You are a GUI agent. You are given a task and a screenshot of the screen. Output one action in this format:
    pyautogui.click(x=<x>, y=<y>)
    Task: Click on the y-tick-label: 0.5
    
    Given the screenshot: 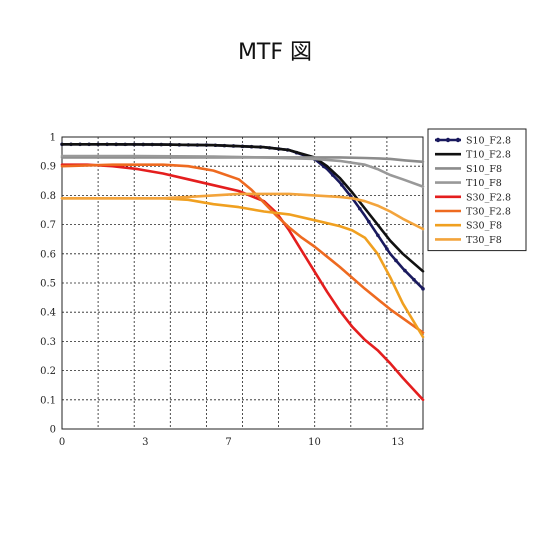 What is the action you would take?
    pyautogui.click(x=48, y=284)
    